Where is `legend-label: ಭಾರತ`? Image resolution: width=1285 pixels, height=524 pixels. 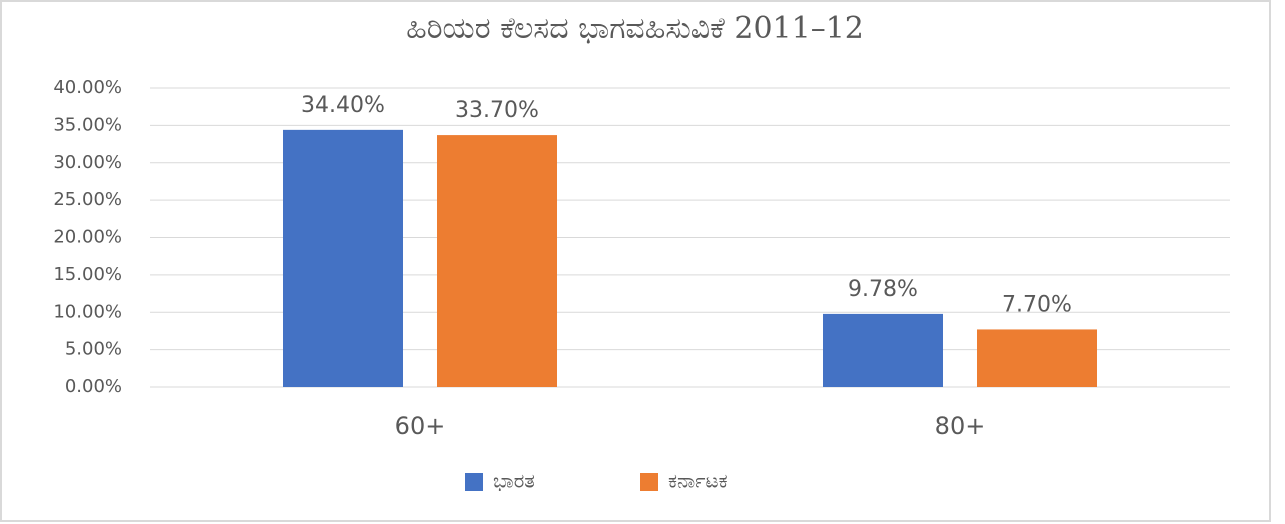 legend-label: ಭಾರತ is located at coordinates (514, 481).